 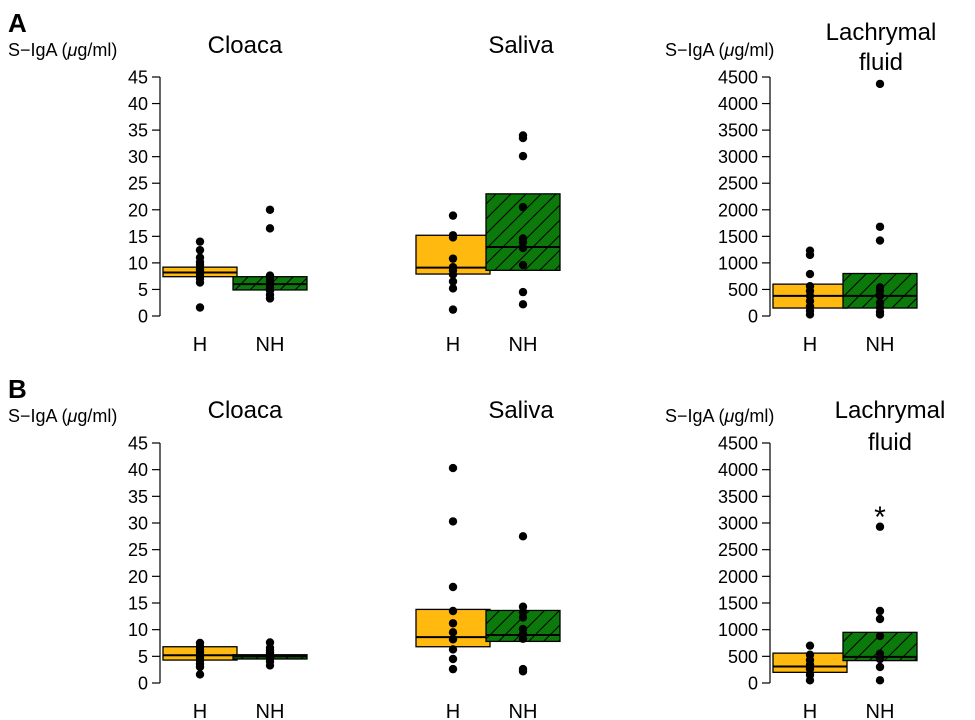 I want to click on panel-1: Saliva H NH, so click(x=488, y=194).